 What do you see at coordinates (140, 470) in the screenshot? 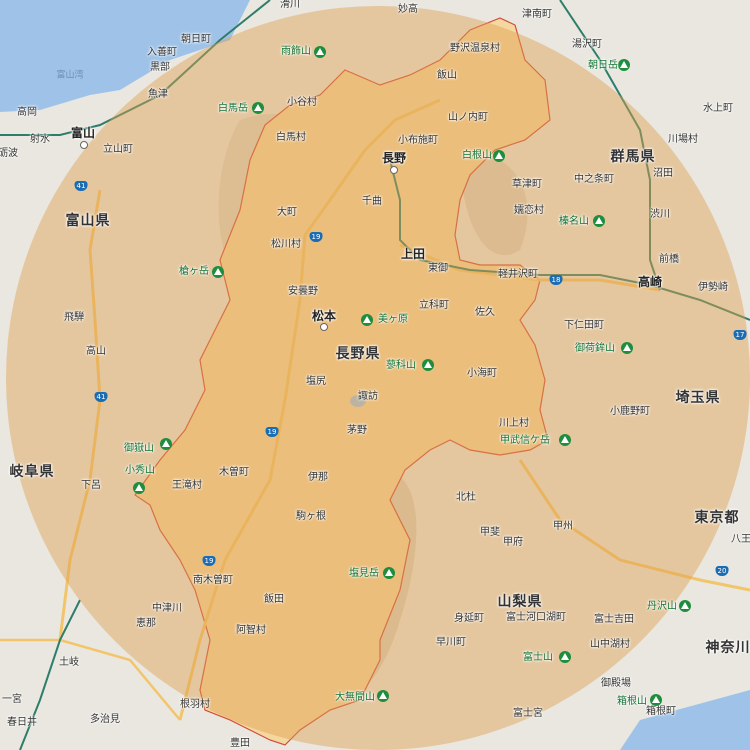
I see `peak-label-kohide: 小秀山` at bounding box center [140, 470].